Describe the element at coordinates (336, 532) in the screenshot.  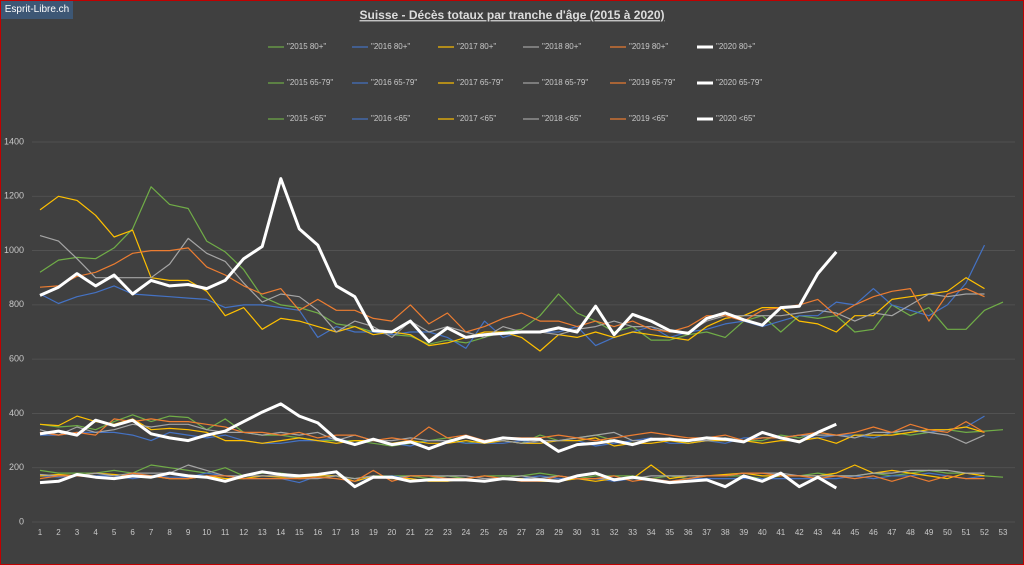
I see `x-tick-label: 17` at that location.